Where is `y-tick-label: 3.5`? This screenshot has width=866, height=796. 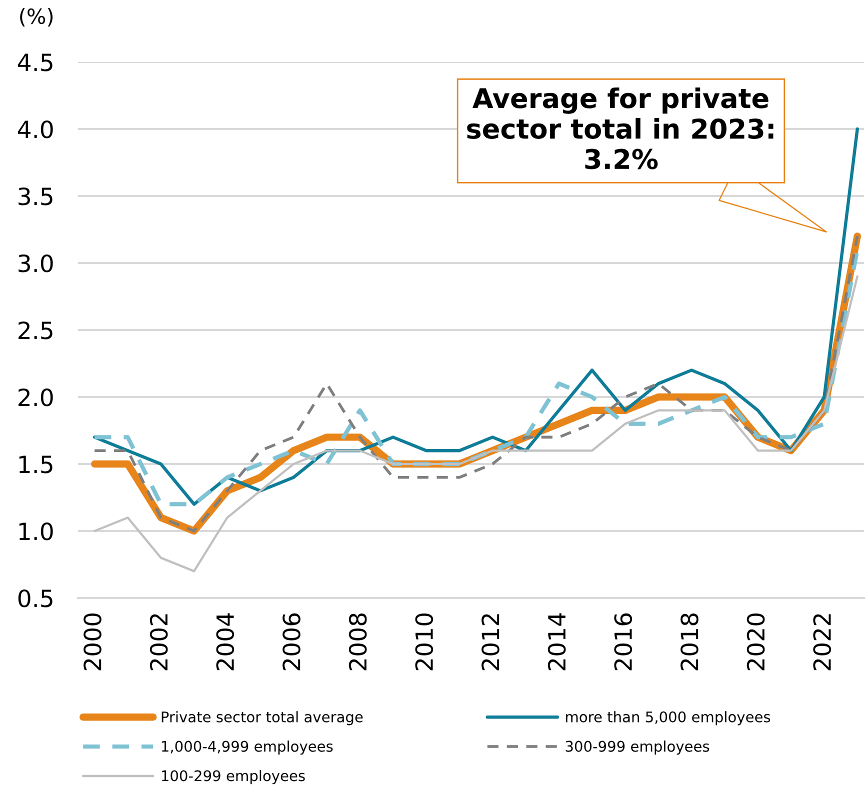 y-tick-label: 3.5 is located at coordinates (35, 196).